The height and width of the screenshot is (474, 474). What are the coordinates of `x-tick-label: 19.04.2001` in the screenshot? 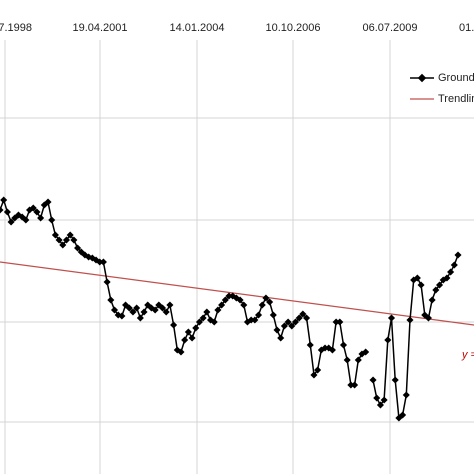 It's located at (99, 28).